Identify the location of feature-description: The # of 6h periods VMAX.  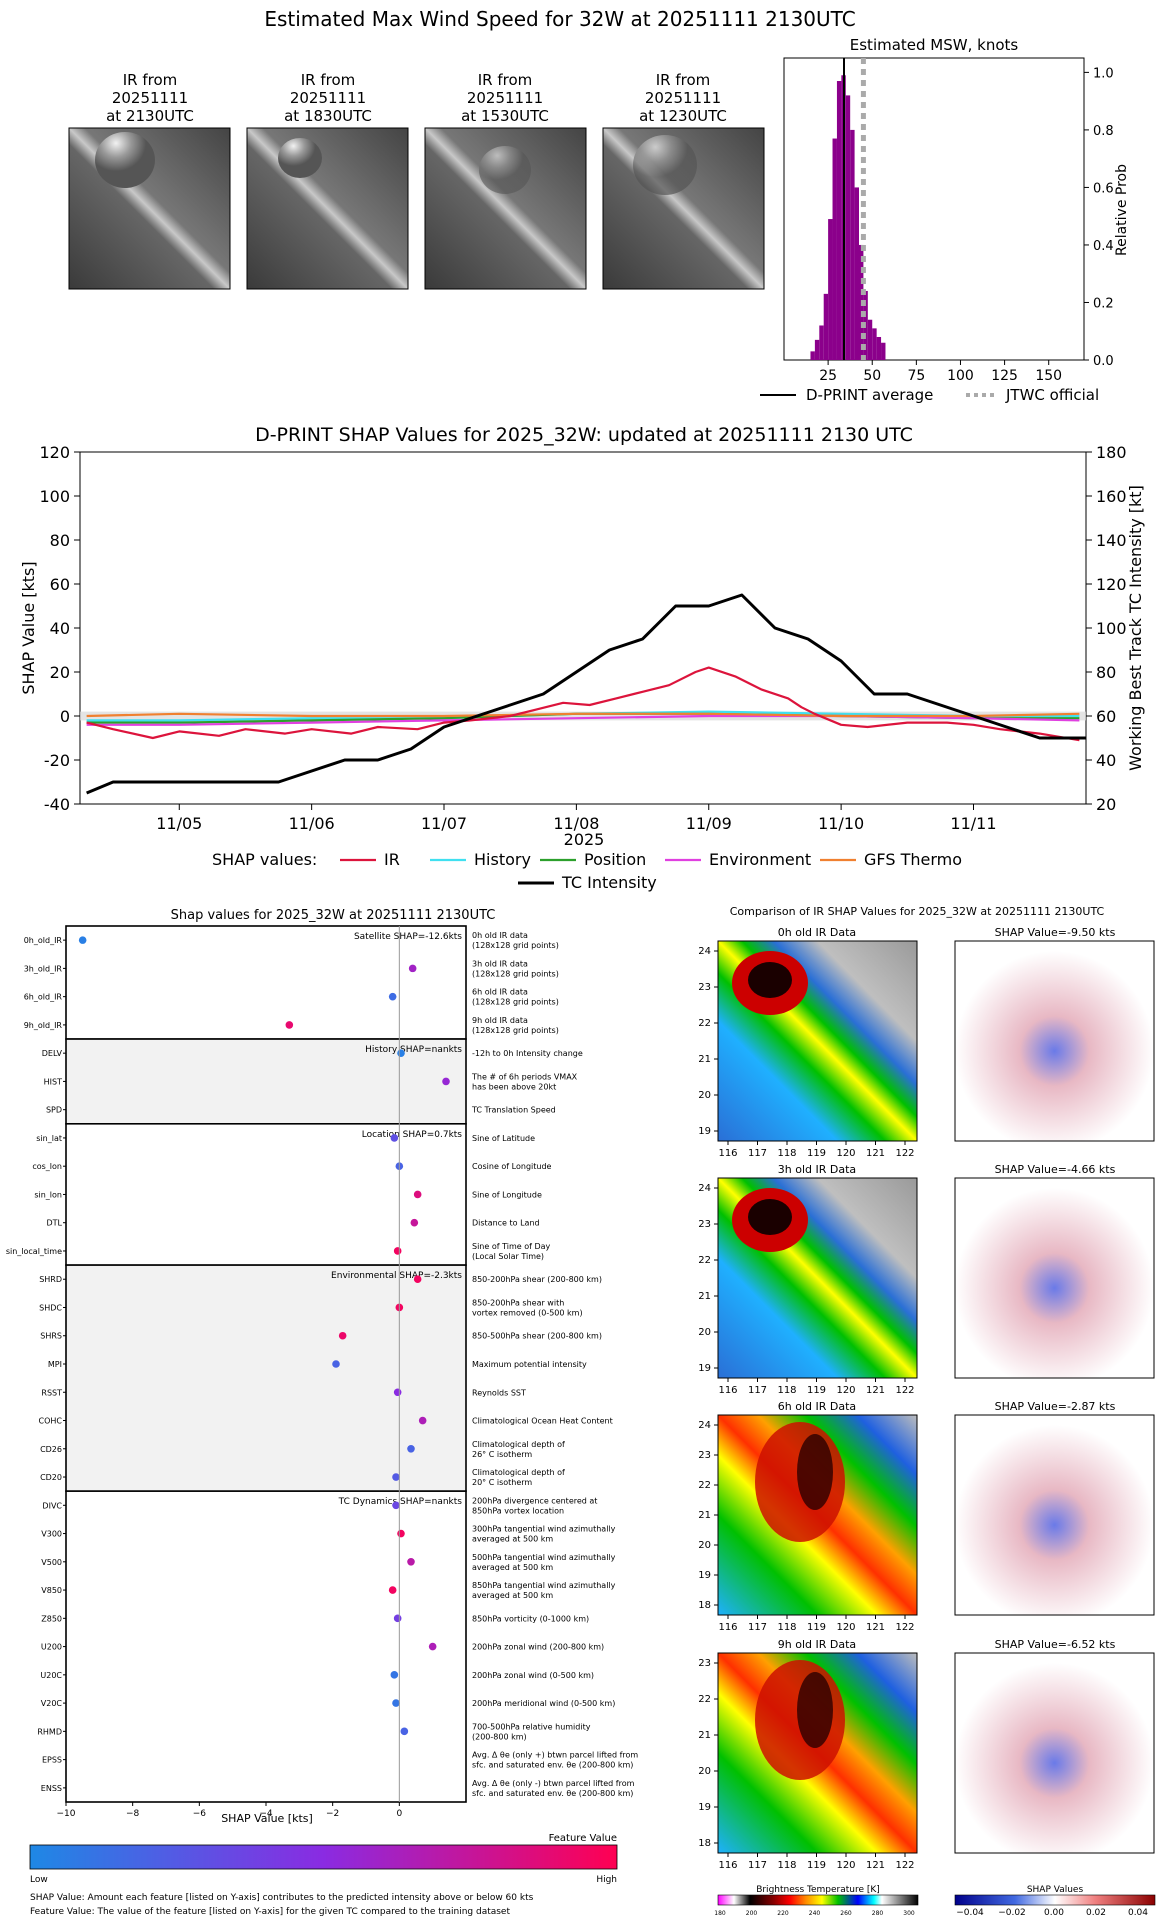
(524, 1076).